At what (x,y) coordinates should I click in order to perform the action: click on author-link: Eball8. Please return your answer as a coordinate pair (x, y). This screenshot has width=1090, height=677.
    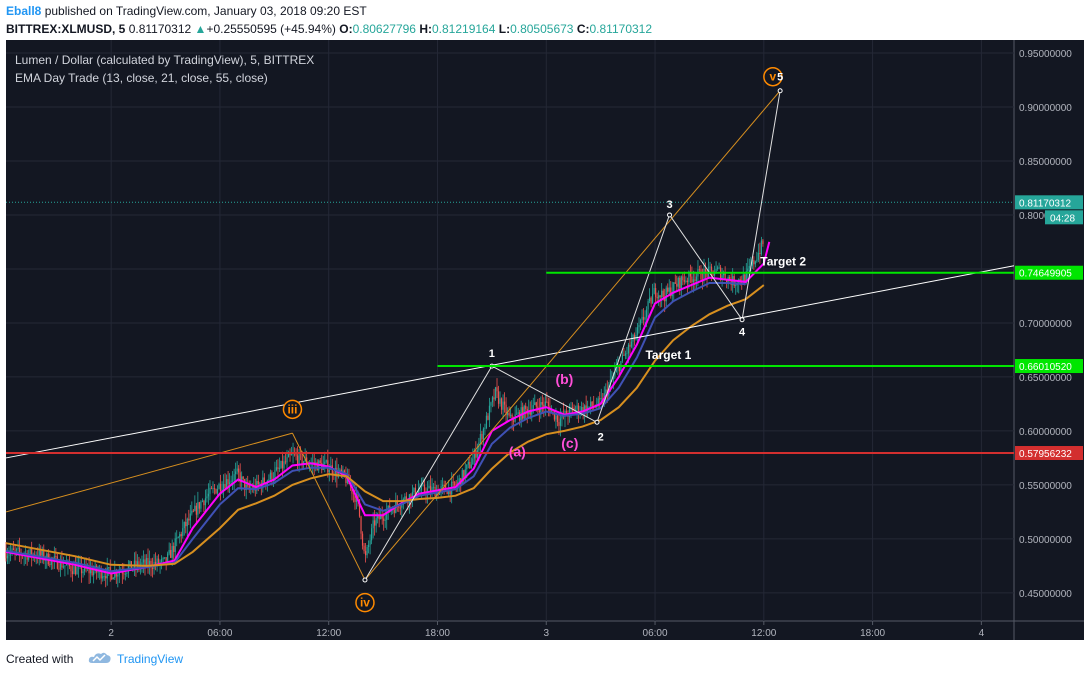
    Looking at the image, I should click on (24, 11).